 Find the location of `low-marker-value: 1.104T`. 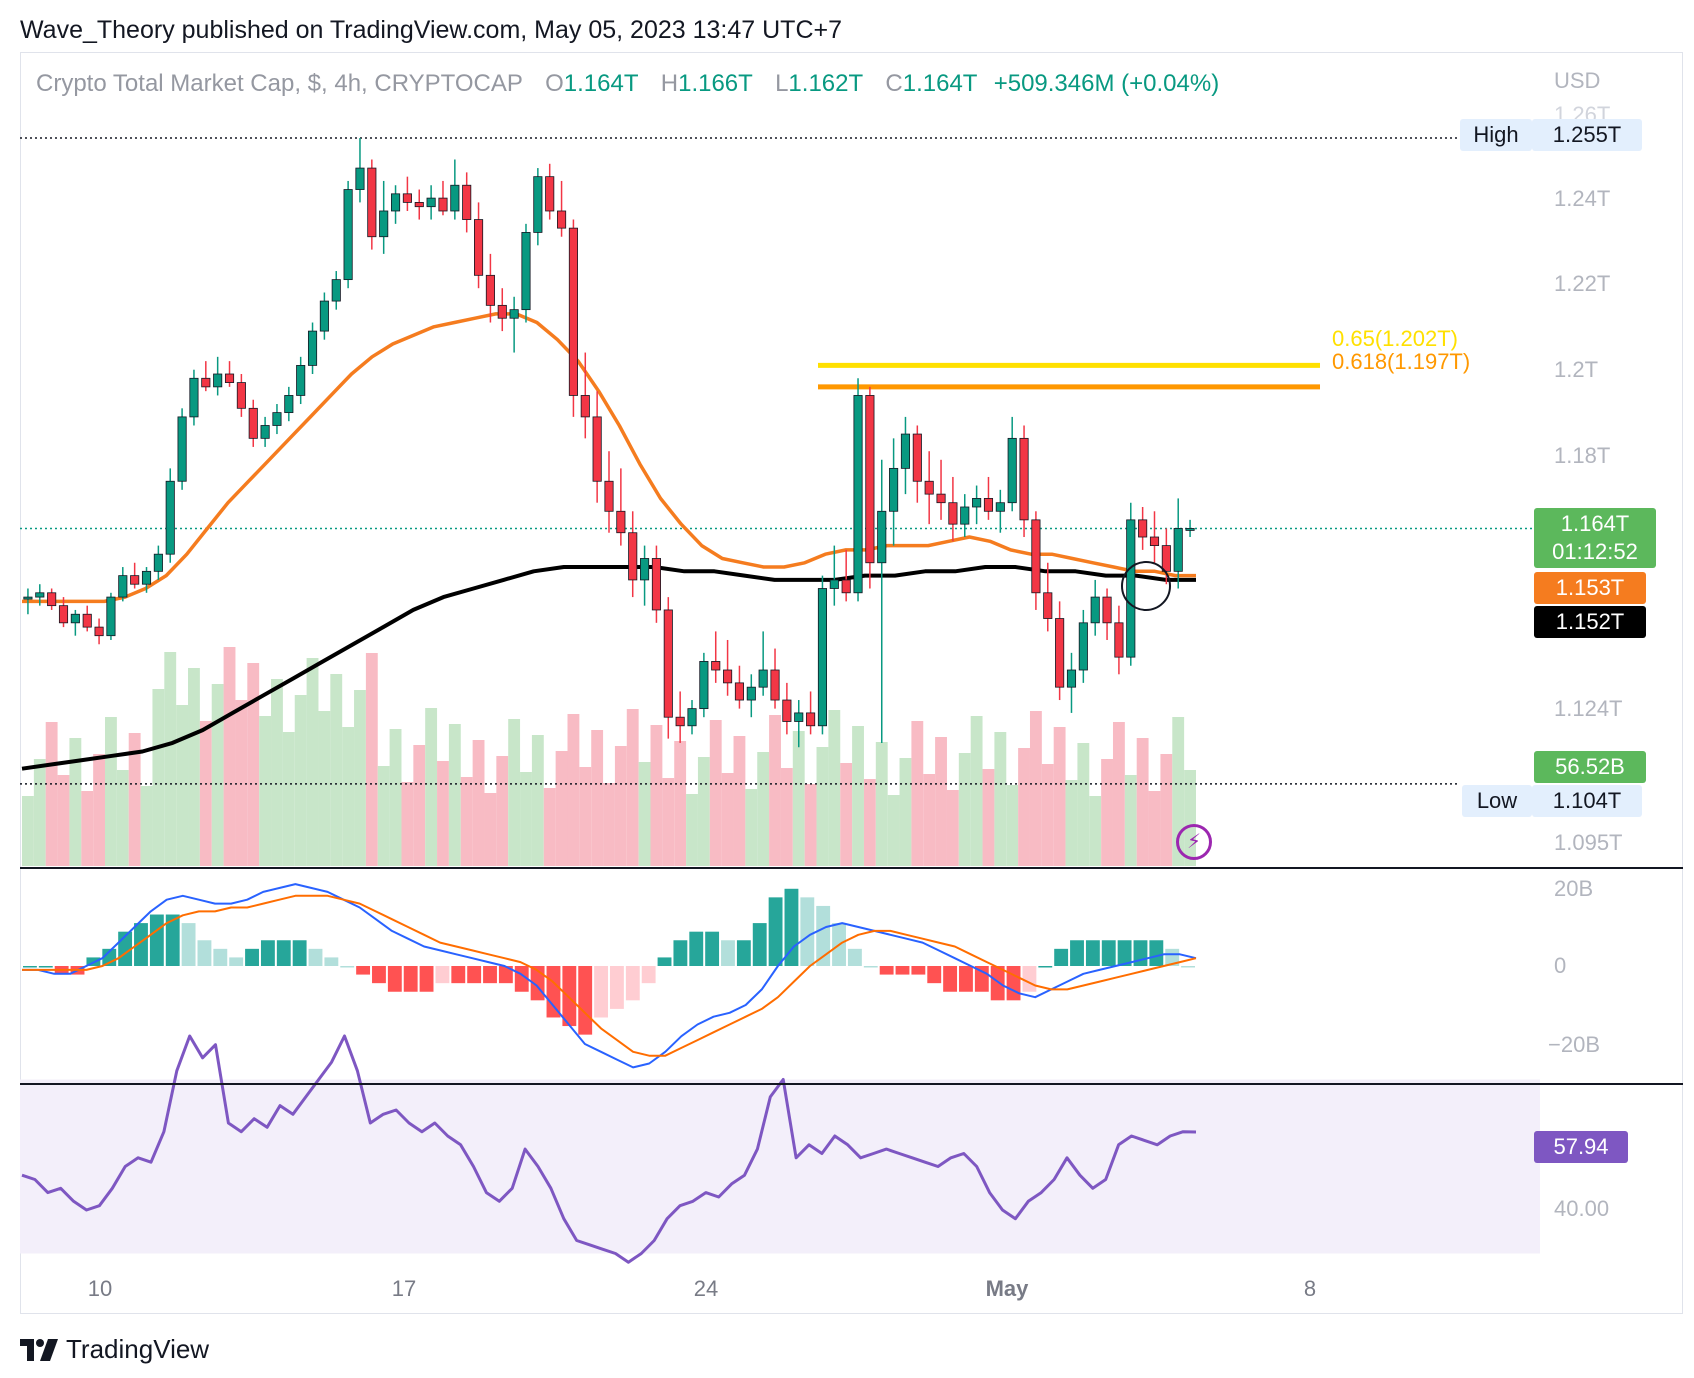

low-marker-value: 1.104T is located at coordinates (1587, 801).